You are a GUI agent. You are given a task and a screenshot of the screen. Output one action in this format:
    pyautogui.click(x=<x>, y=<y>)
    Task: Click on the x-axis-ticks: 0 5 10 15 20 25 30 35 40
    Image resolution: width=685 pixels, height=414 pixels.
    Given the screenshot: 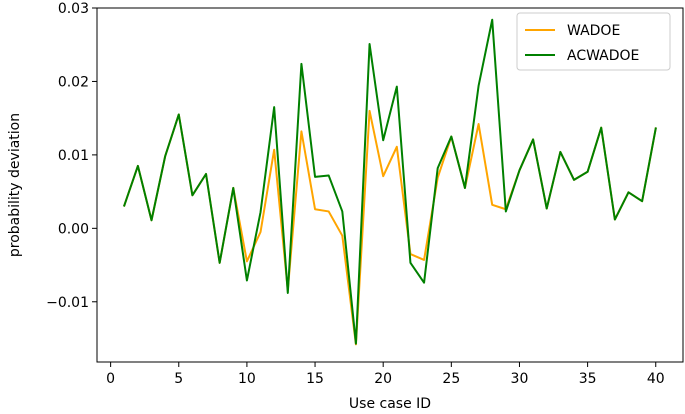 What is the action you would take?
    pyautogui.click(x=385, y=374)
    